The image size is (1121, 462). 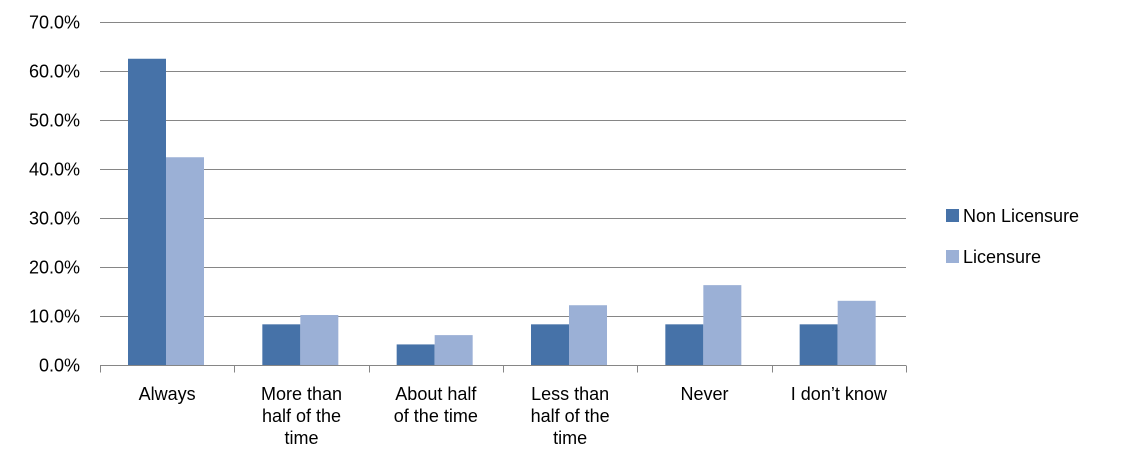 I want to click on y-tick-label: 40.0%, so click(x=54, y=170).